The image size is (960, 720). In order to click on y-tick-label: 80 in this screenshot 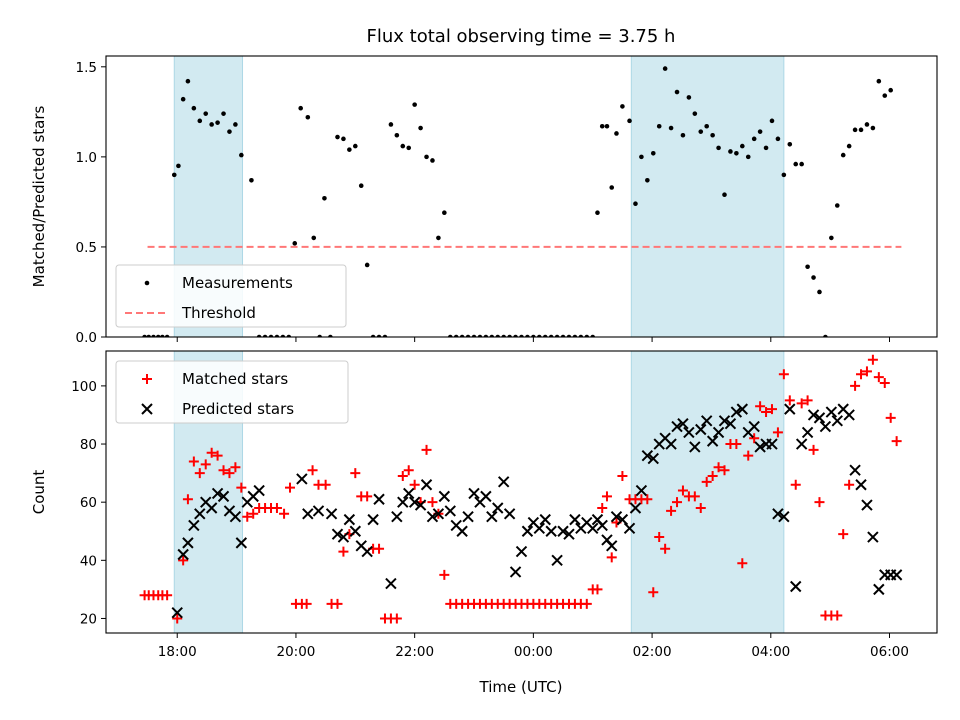, I will do `click(88, 445)`.